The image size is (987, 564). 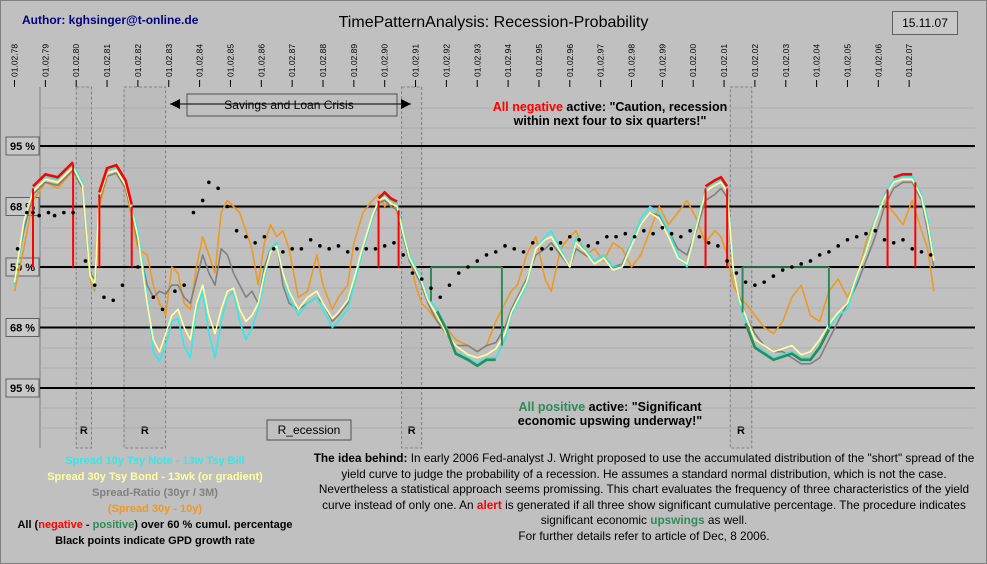 I want to click on x-tick-label: 01.02.81, so click(x=107, y=60).